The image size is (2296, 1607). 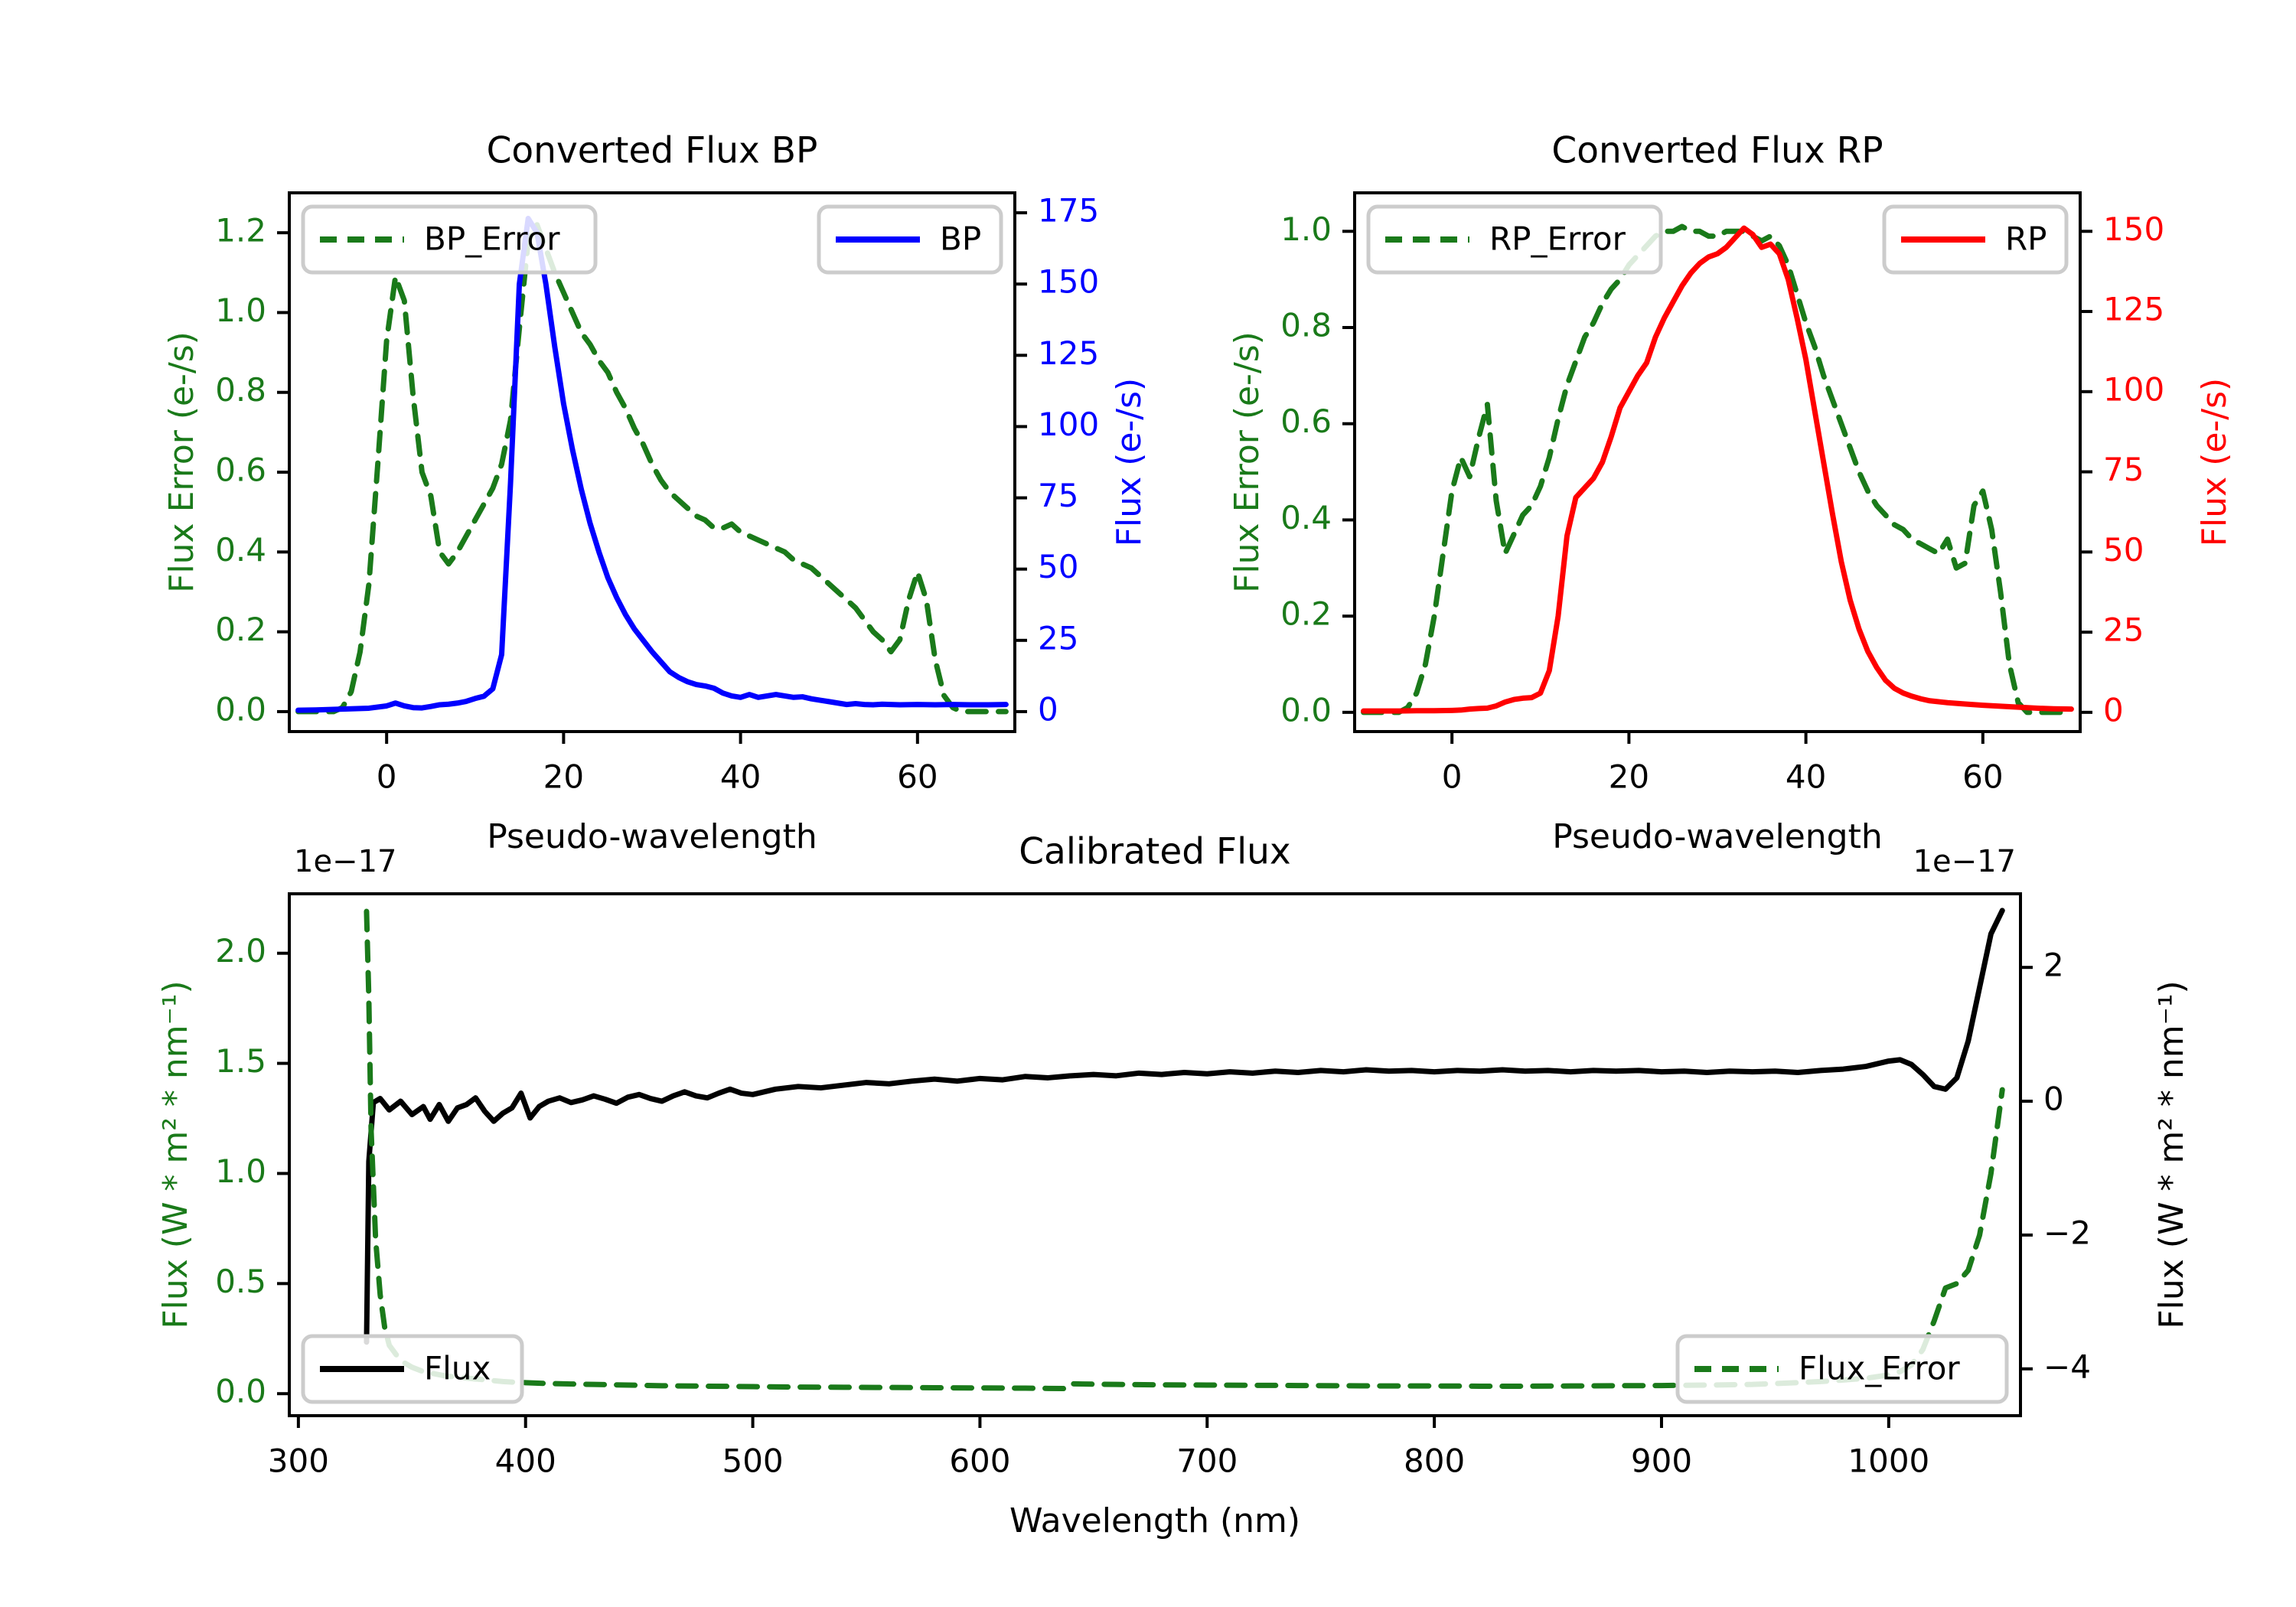 I want to click on y-tick-label-left: 1.2, so click(x=240, y=231).